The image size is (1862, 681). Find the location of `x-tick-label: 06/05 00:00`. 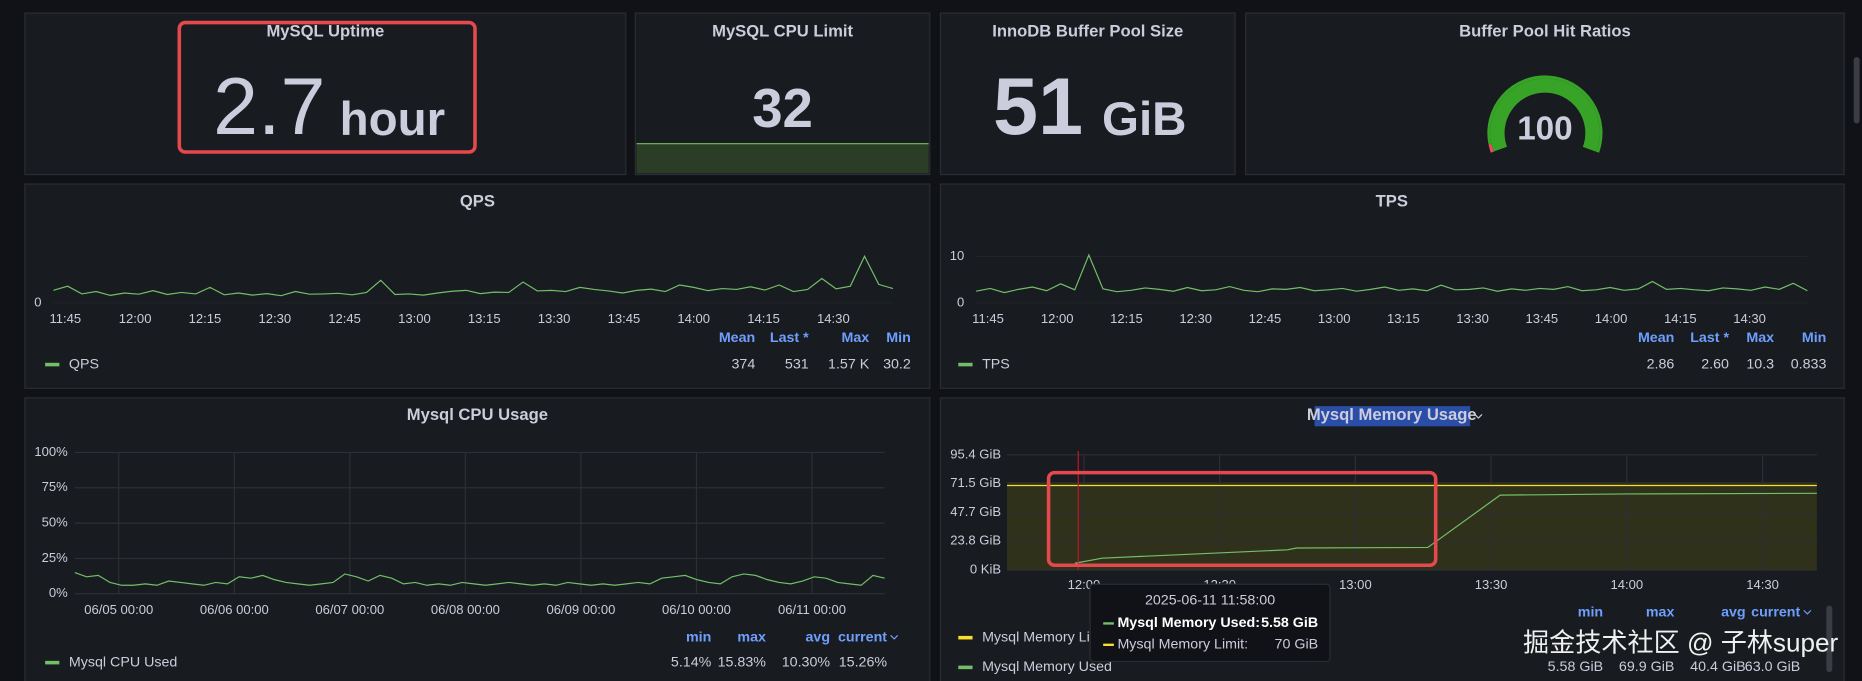

x-tick-label: 06/05 00:00 is located at coordinates (118, 609).